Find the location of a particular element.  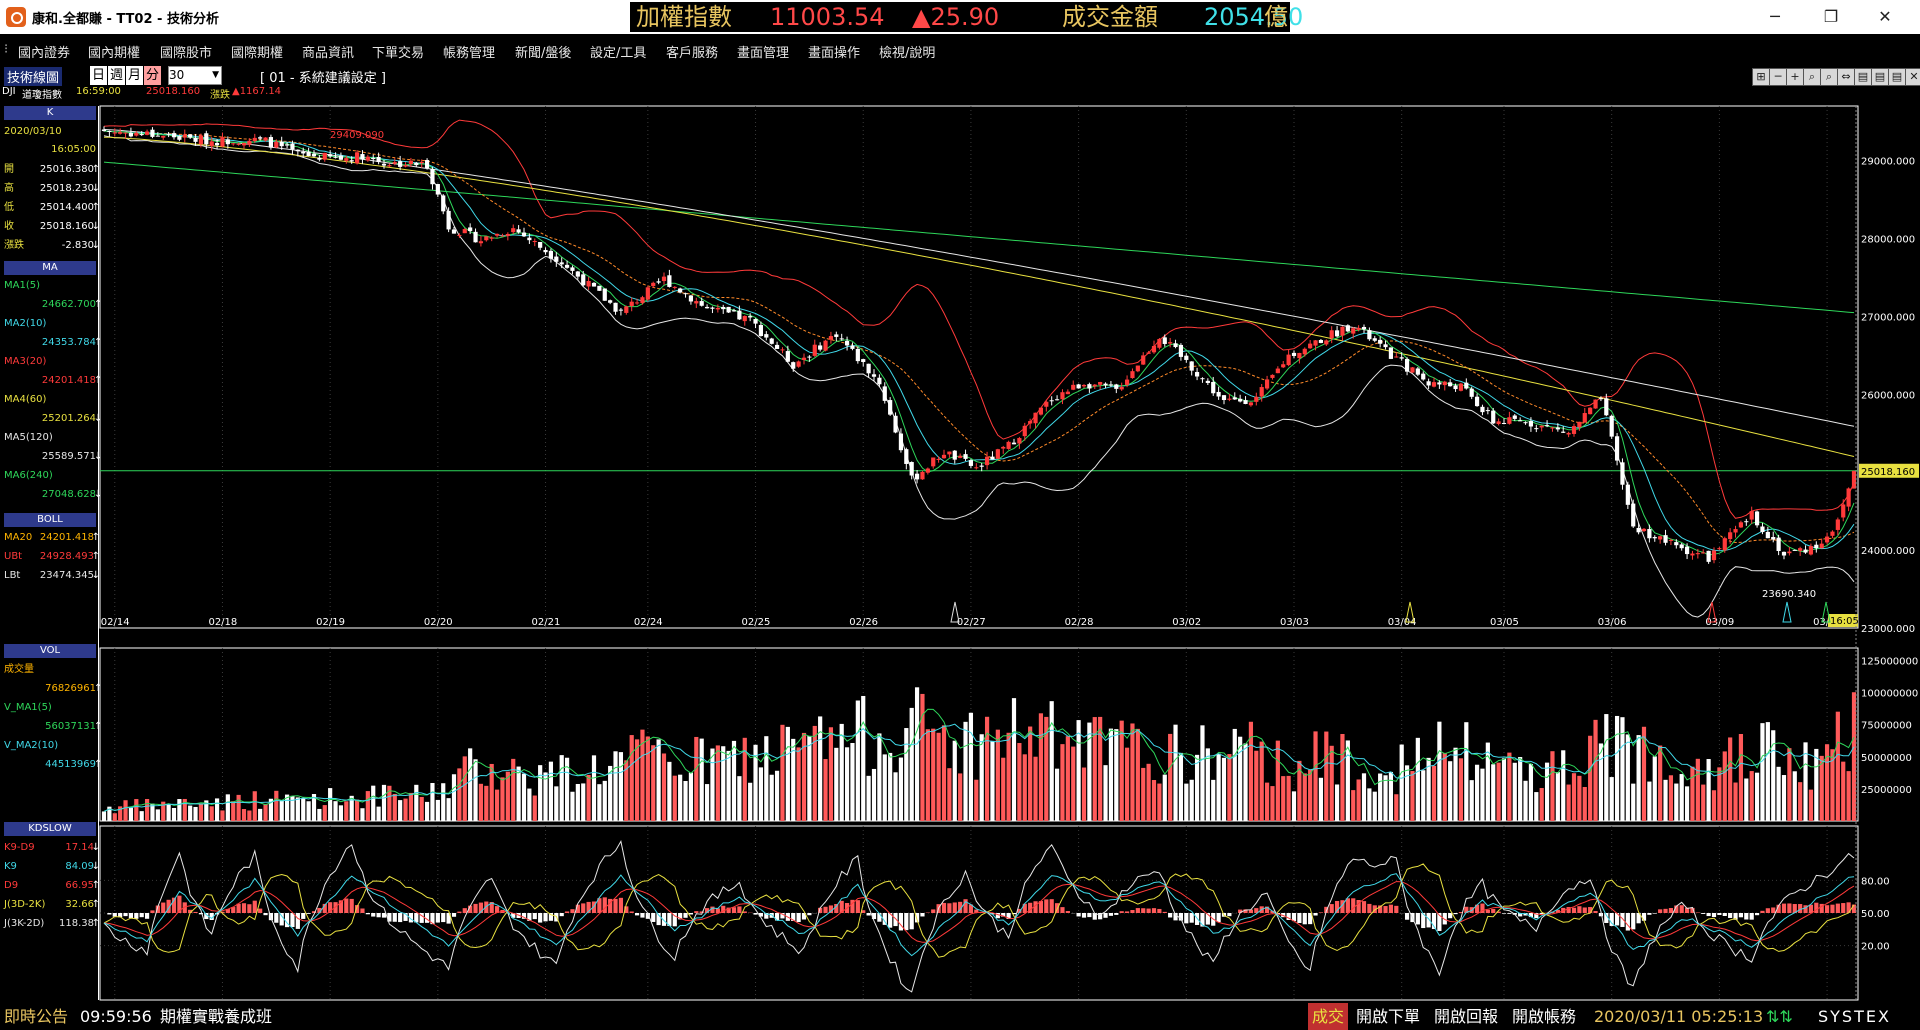

trade-label: 成交 is located at coordinates (1328, 1016).